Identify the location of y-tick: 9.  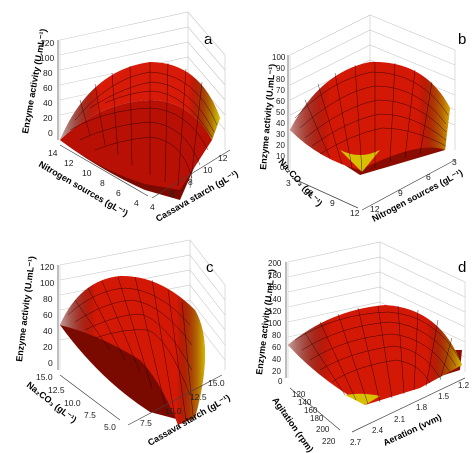
(332, 203).